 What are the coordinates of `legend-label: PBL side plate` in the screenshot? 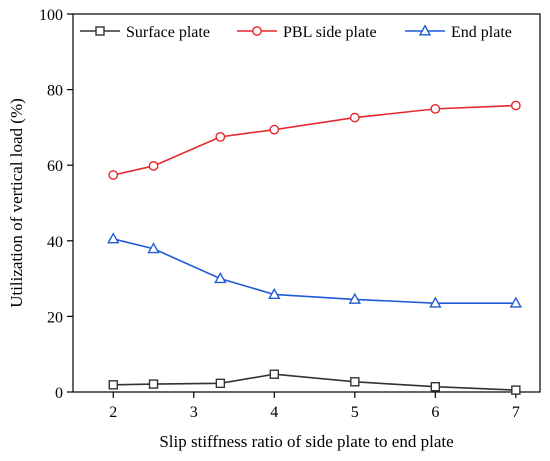 It's located at (330, 32).